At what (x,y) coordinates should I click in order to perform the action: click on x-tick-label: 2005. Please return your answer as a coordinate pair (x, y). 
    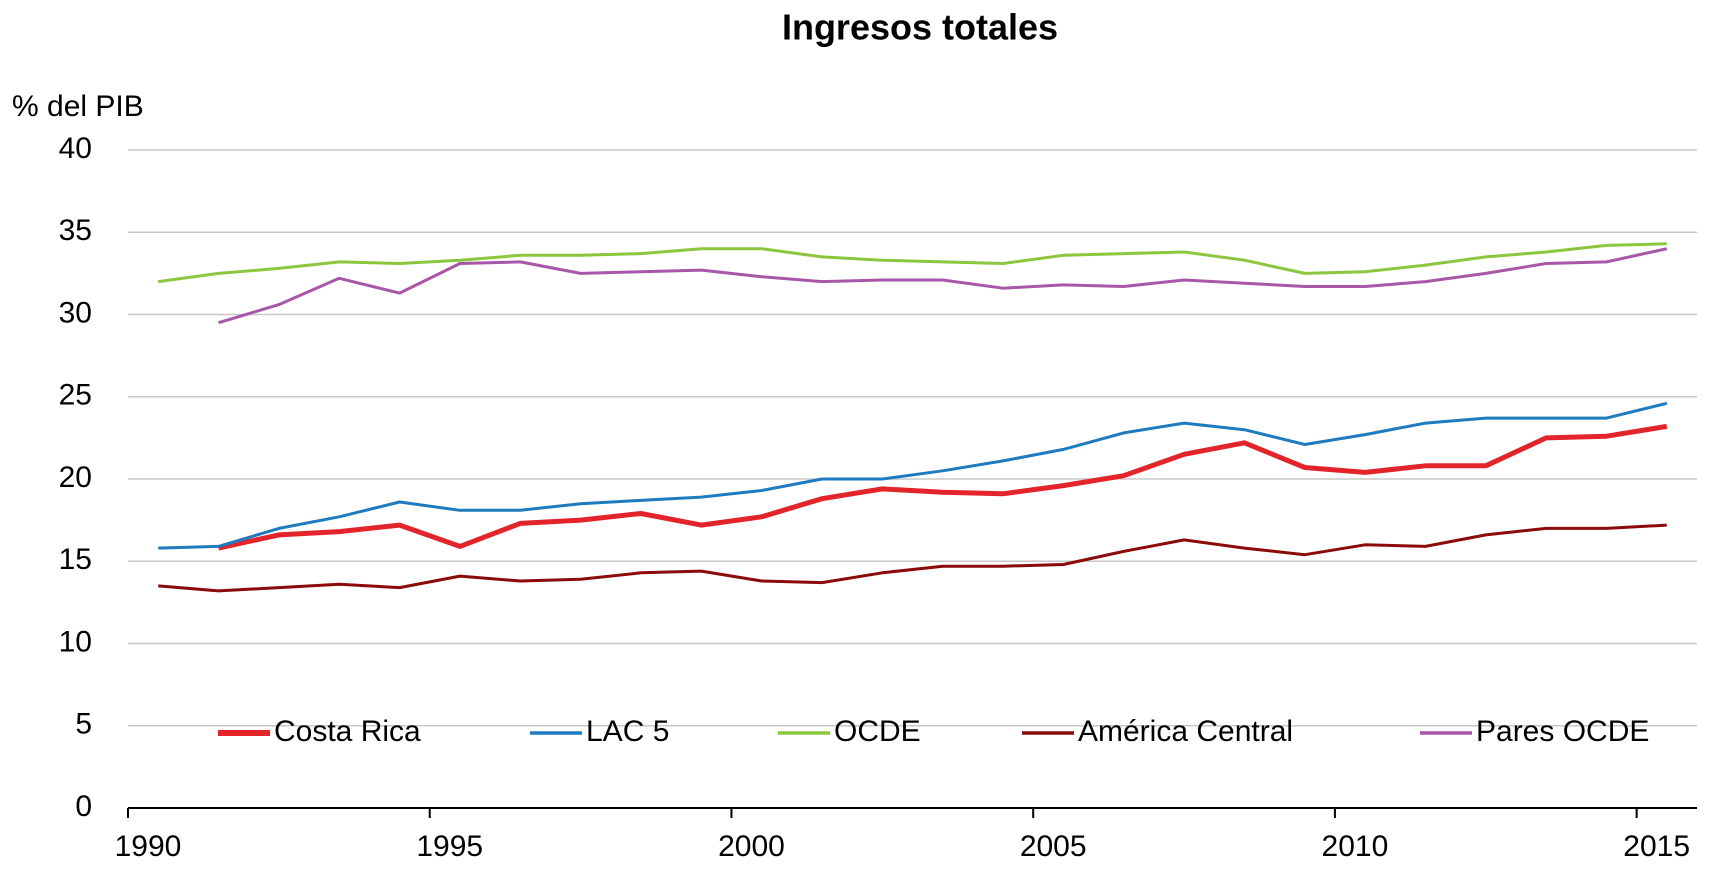
    Looking at the image, I should click on (1053, 846).